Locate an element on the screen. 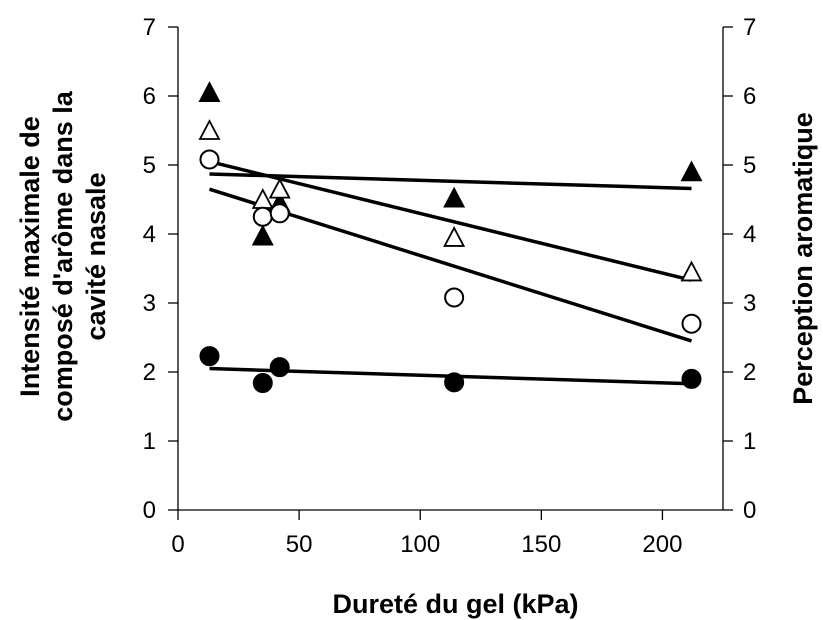 This screenshot has height=620, width=823. x-tick-label: 100 is located at coordinates (420, 544).